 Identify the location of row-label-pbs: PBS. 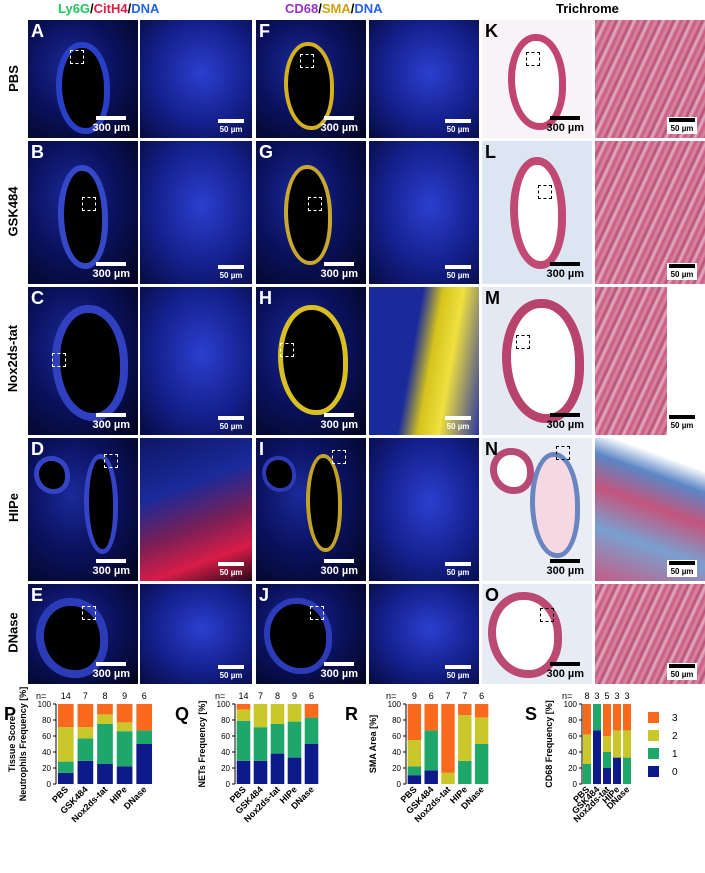
(13, 78).